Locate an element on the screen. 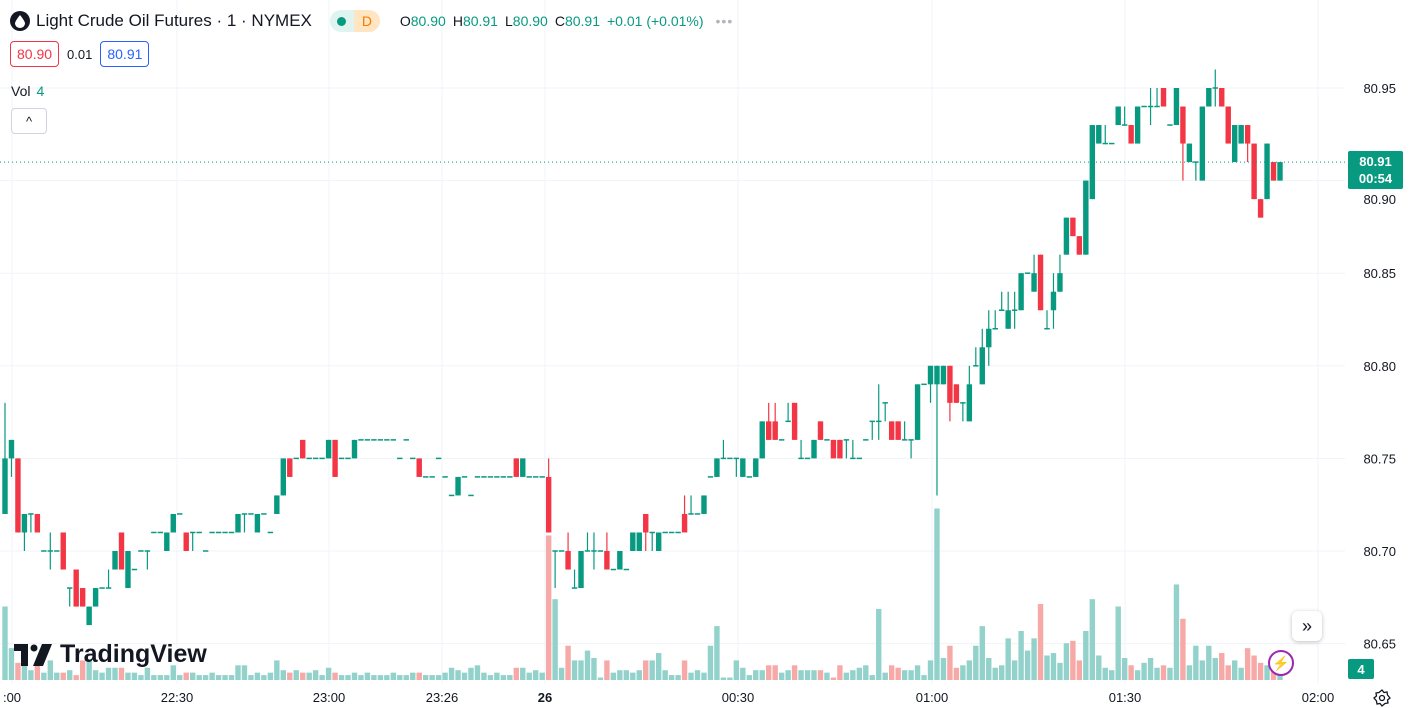 The image size is (1410, 708). bar-countdown: 00:54 is located at coordinates (1375, 178).